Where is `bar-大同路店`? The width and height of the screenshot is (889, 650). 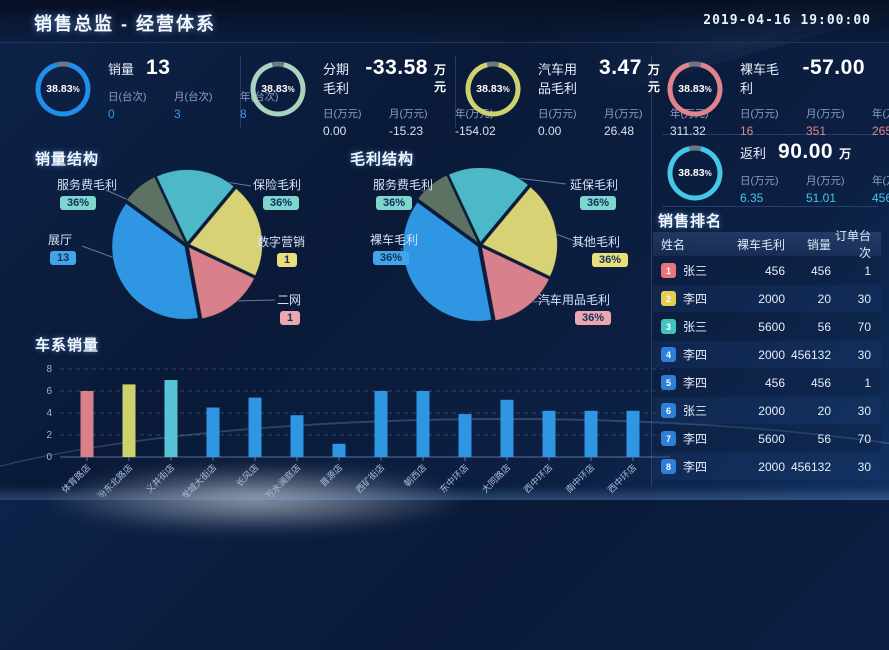 bar-大同路店 is located at coordinates (507, 428).